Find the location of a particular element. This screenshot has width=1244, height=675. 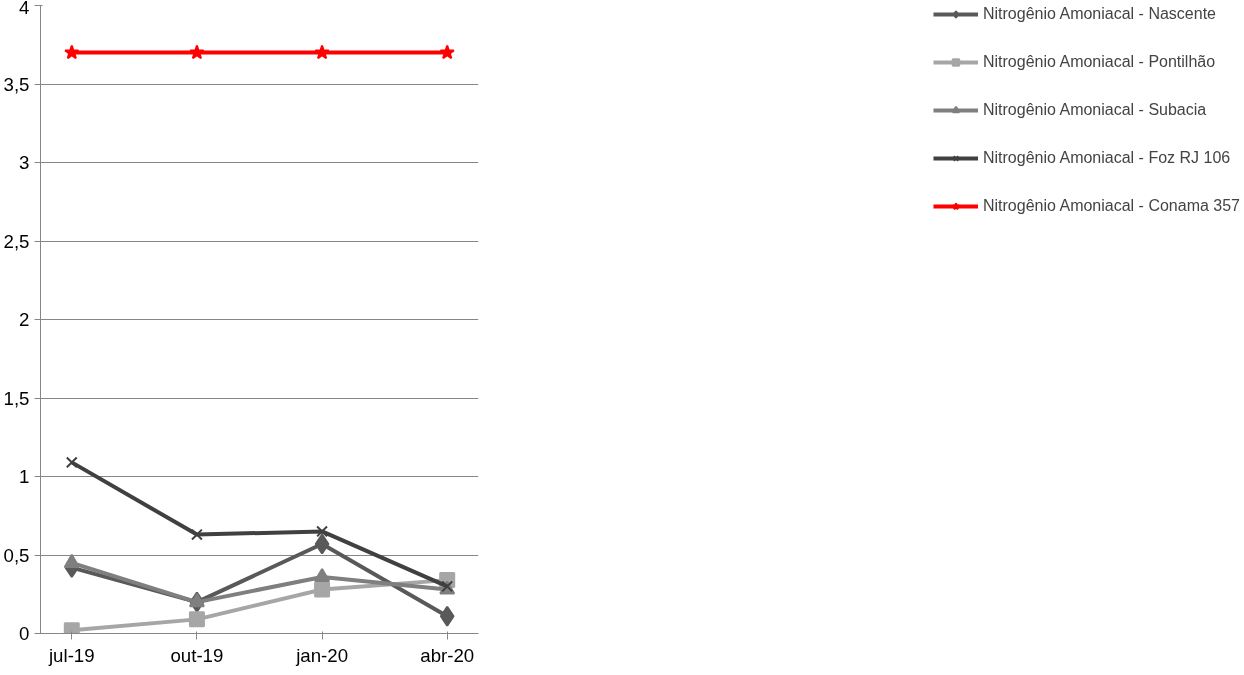

legend-label: Nitrogênio Amoniacal - Conama 357 is located at coordinates (1111, 206).